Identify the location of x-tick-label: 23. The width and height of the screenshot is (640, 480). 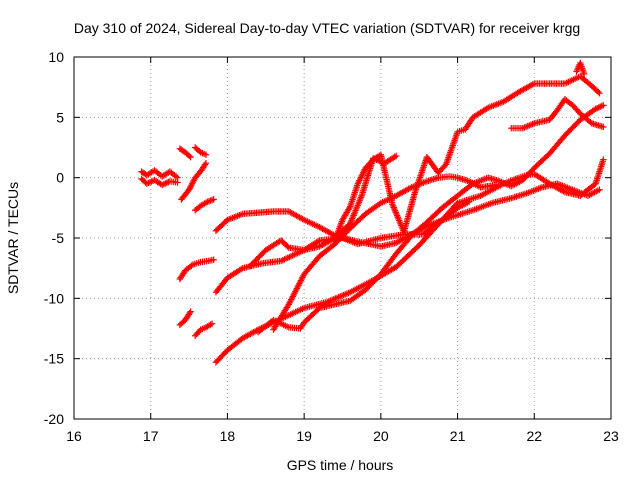
(611, 436).